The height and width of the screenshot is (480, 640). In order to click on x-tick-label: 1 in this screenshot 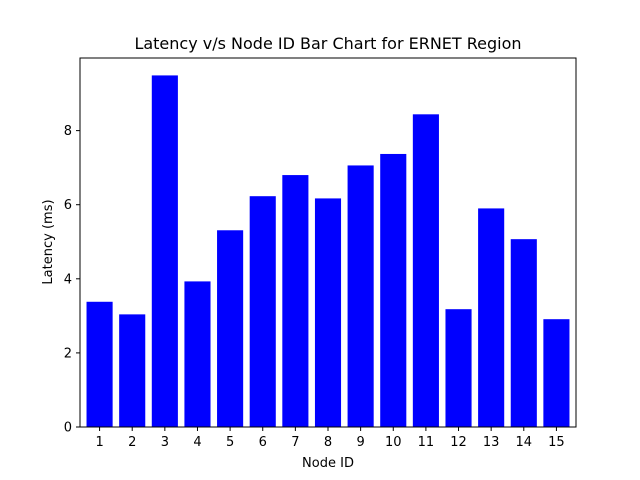, I will do `click(99, 442)`.